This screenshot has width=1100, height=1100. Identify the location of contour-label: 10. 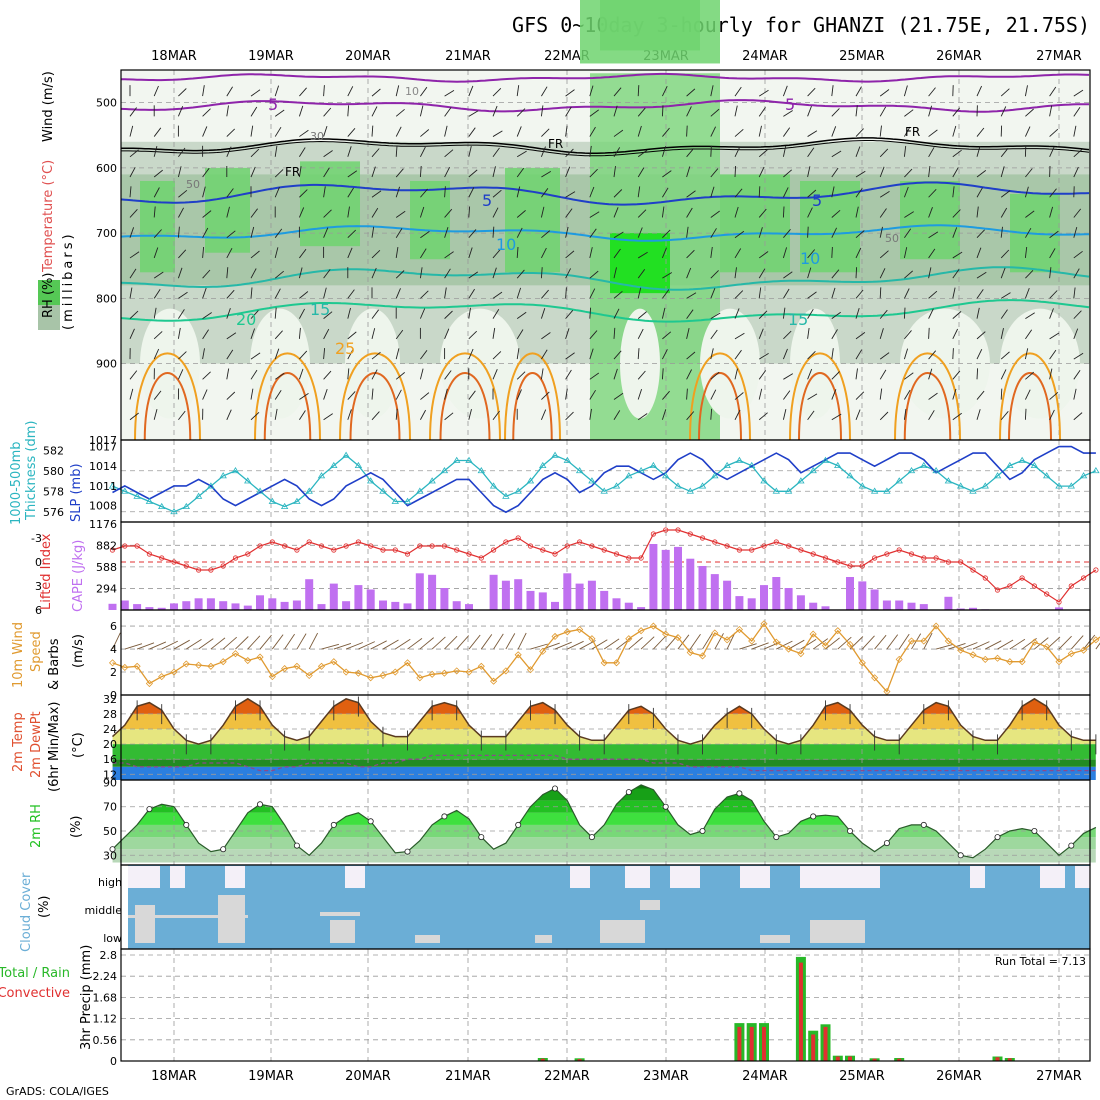
(412, 91).